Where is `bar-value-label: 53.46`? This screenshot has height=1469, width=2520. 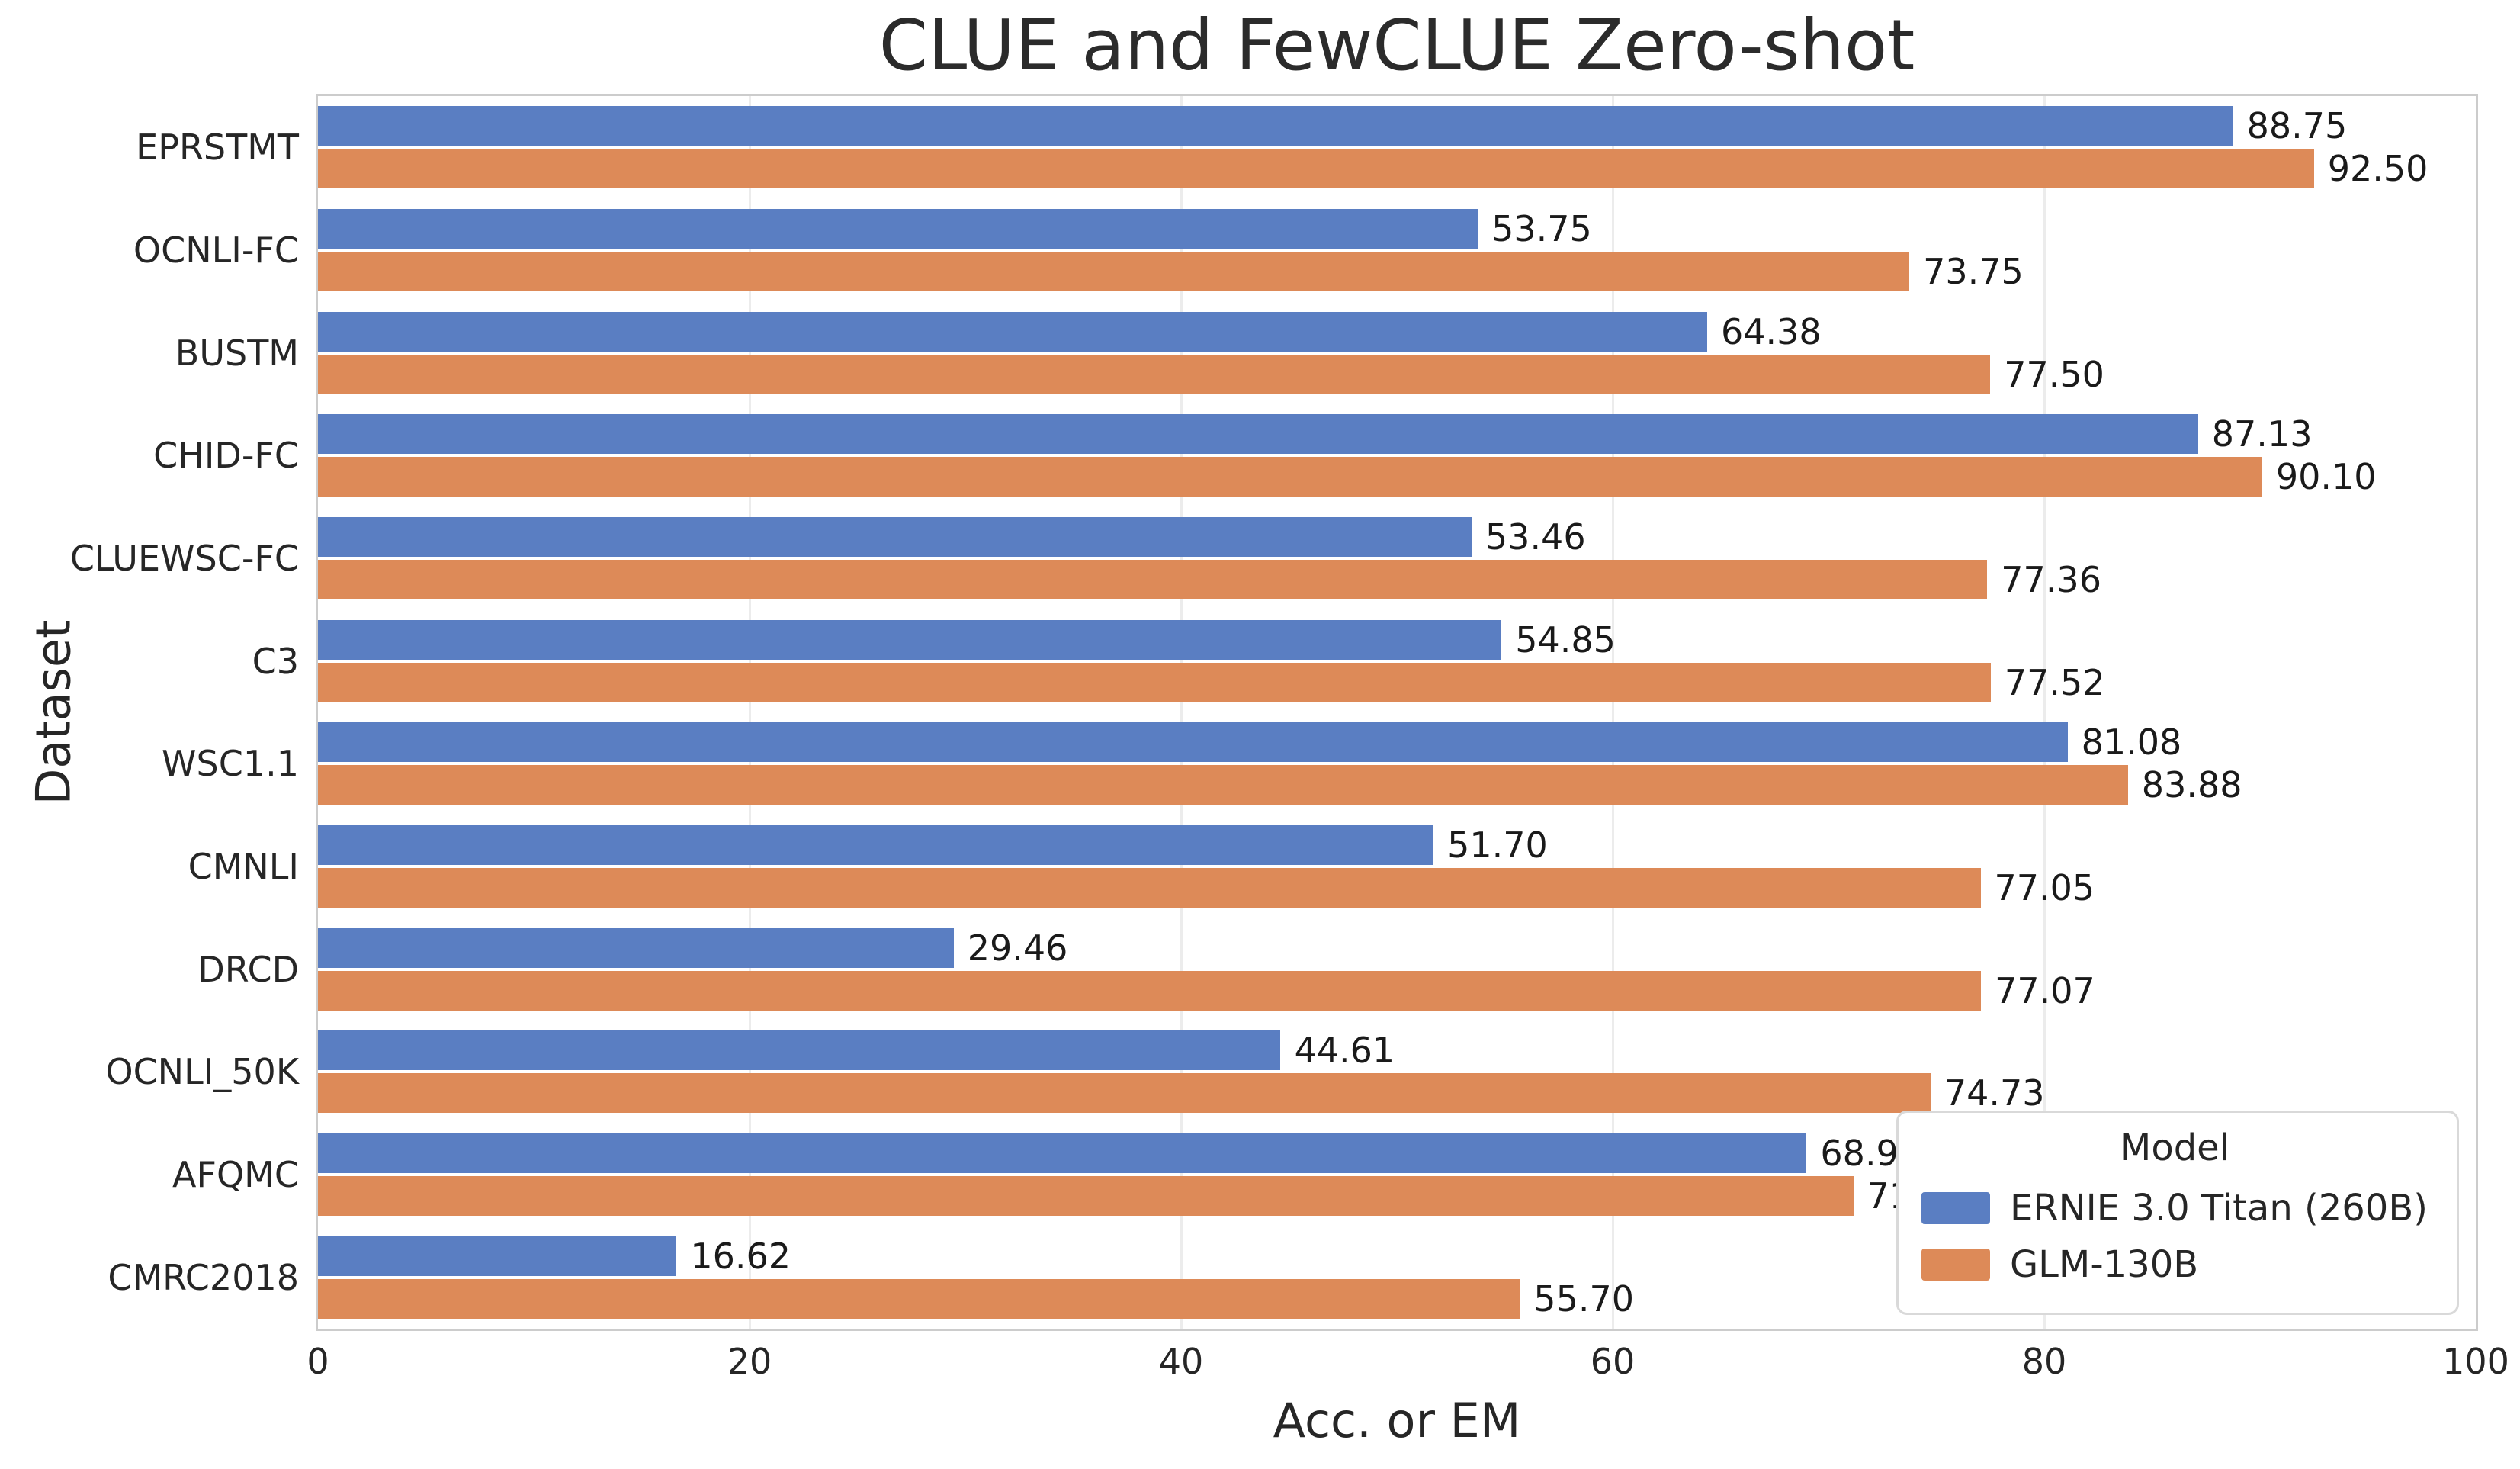
bar-value-label: 53.46 is located at coordinates (1535, 537).